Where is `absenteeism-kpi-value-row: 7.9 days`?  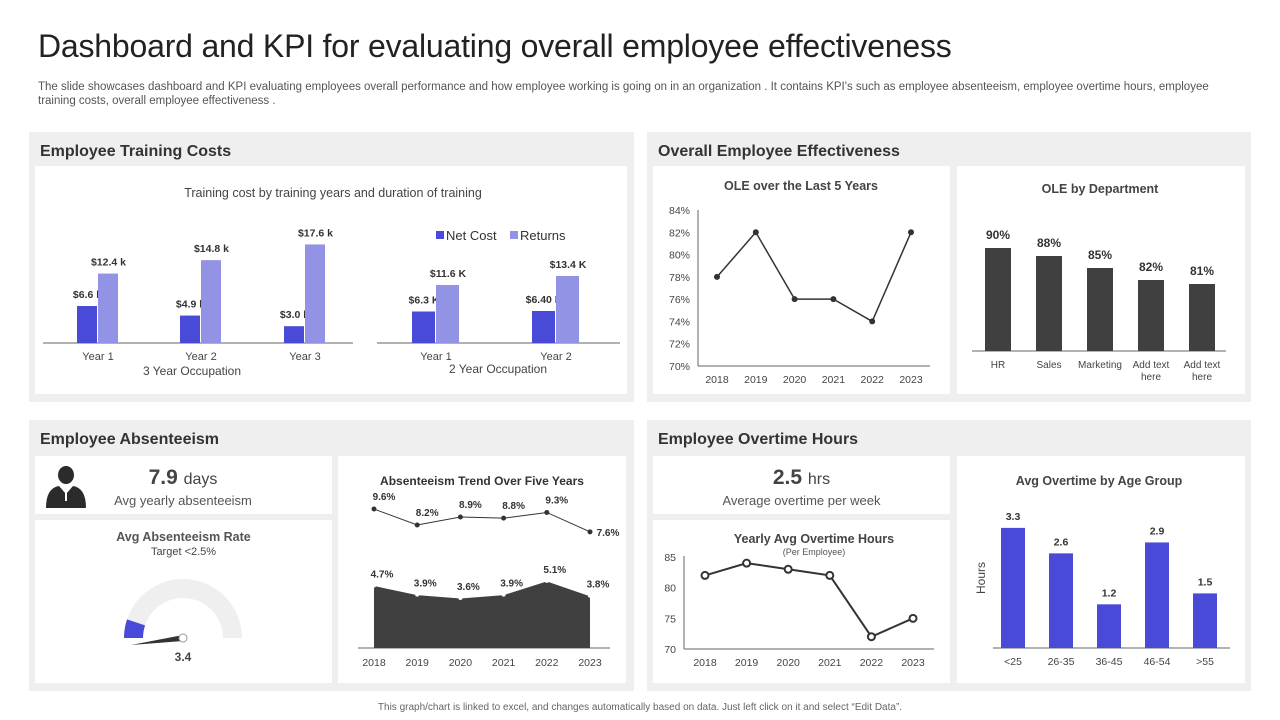 absenteeism-kpi-value-row: 7.9 days is located at coordinates (183, 478).